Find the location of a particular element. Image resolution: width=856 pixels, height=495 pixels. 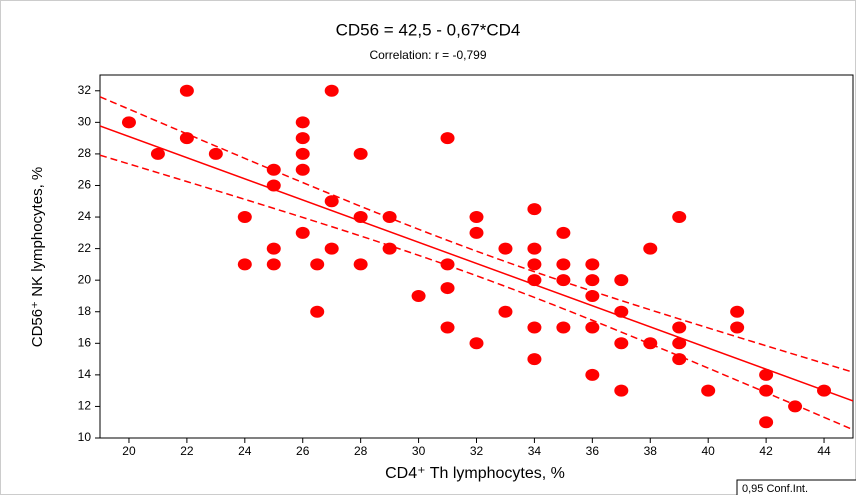

y-tick-label: 10 is located at coordinates (85, 437).